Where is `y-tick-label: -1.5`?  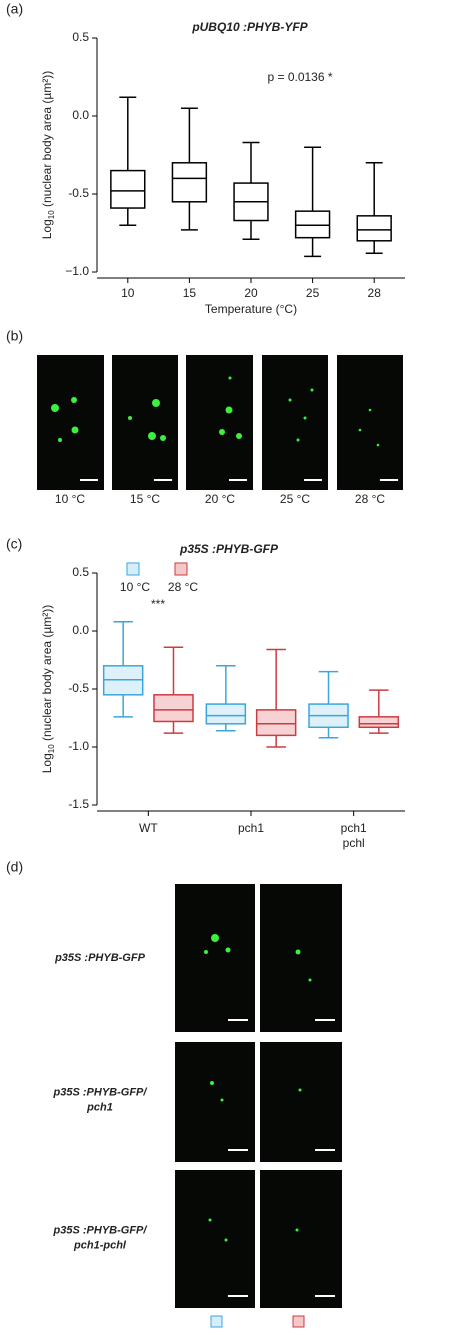
y-tick-label: -1.5 is located at coordinates (78, 804).